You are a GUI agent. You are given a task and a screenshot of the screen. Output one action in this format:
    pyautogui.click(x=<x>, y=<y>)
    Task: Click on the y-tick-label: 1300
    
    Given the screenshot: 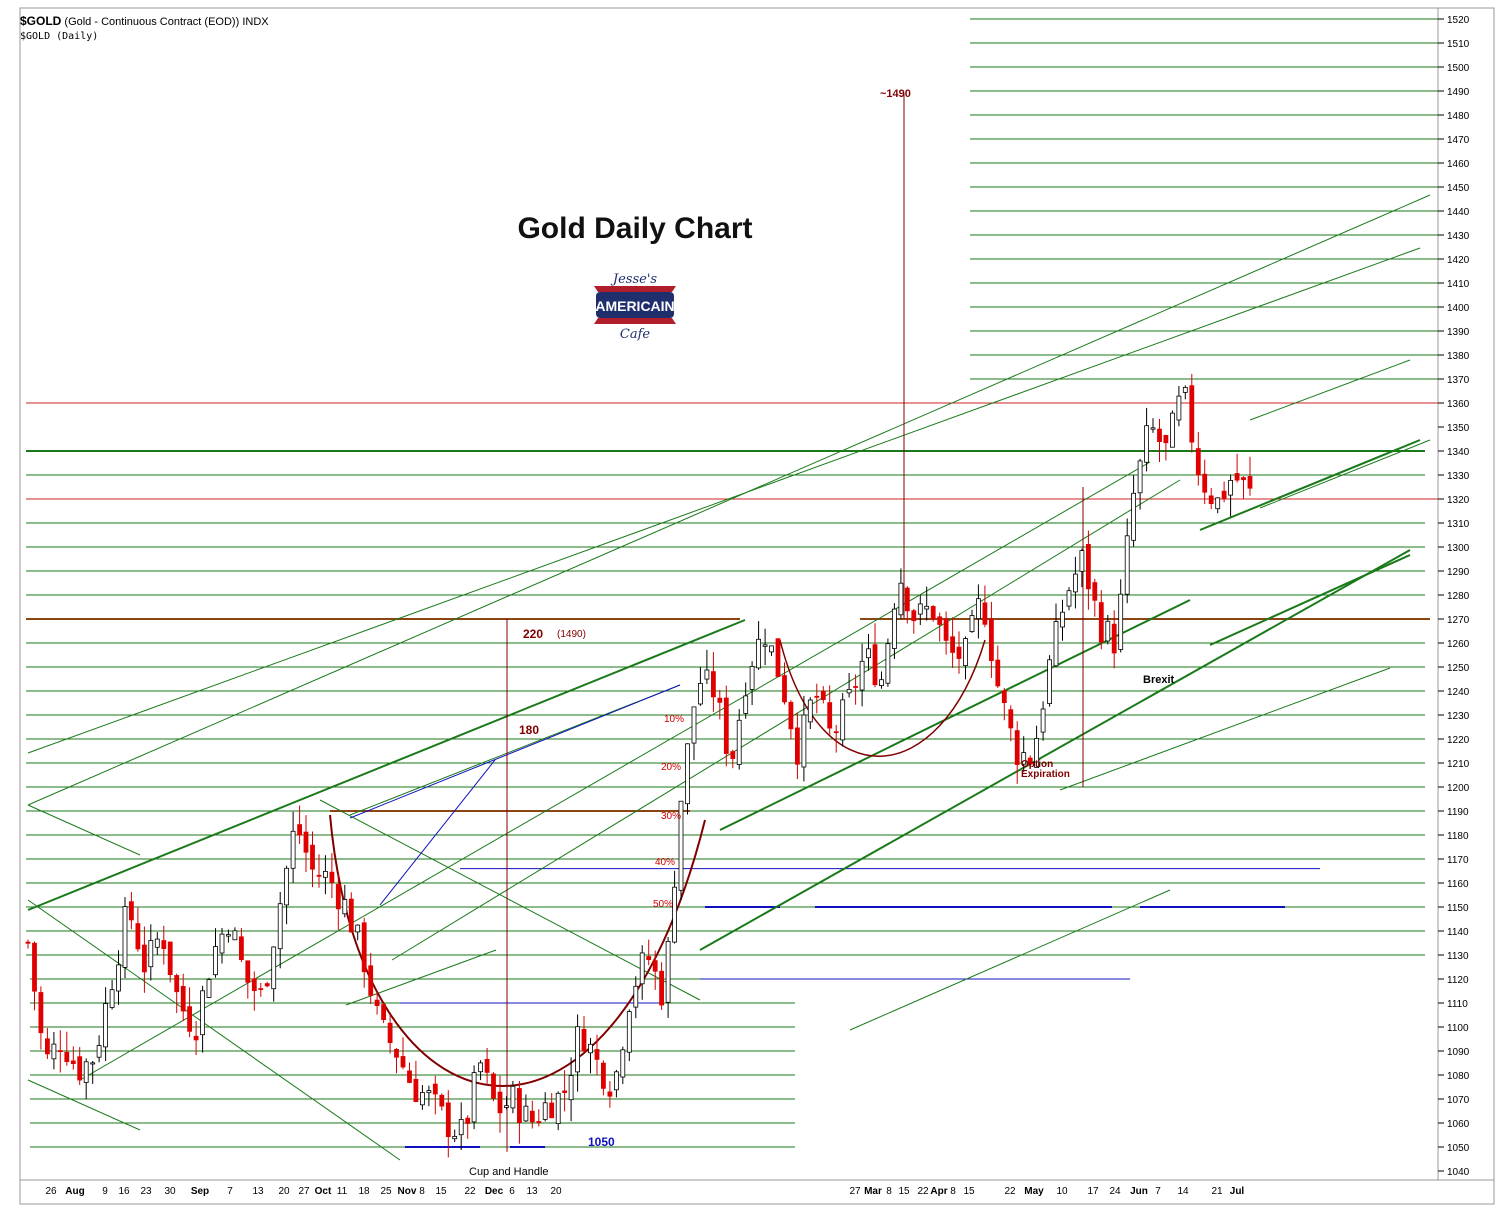 What is the action you would take?
    pyautogui.click(x=1458, y=548)
    